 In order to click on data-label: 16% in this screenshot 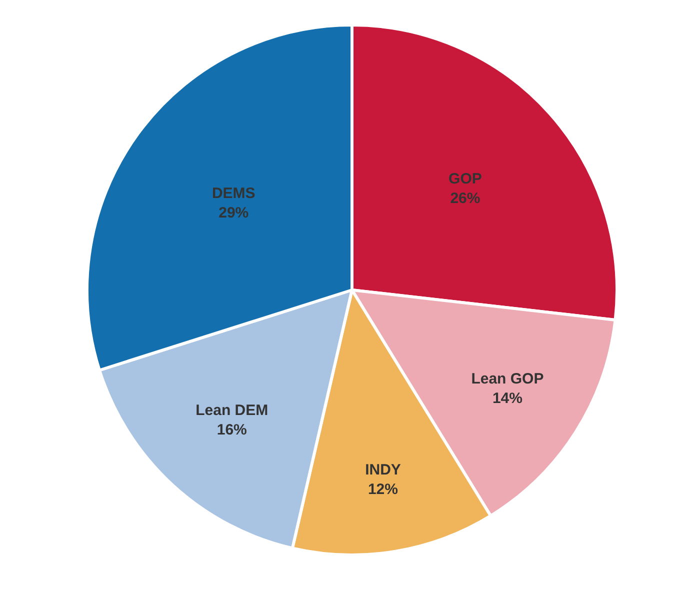, I will do `click(231, 430)`.